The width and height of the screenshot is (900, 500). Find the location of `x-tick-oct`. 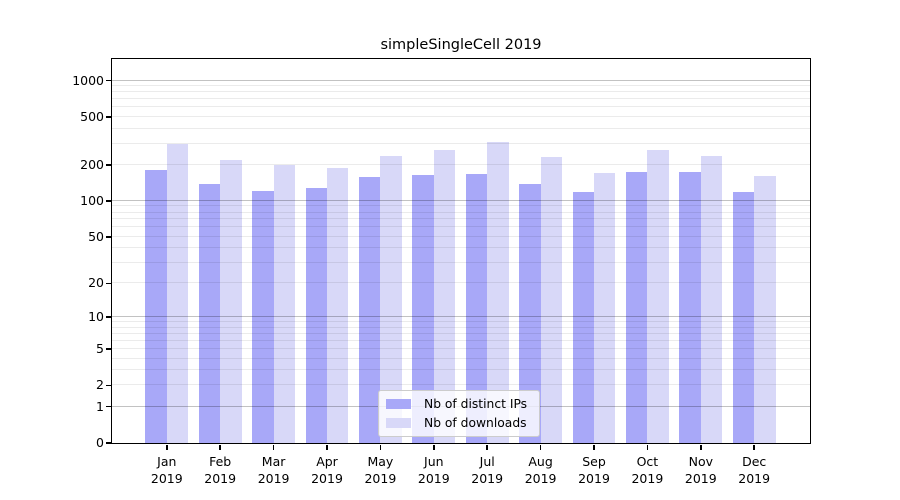

x-tick-oct is located at coordinates (647, 447).